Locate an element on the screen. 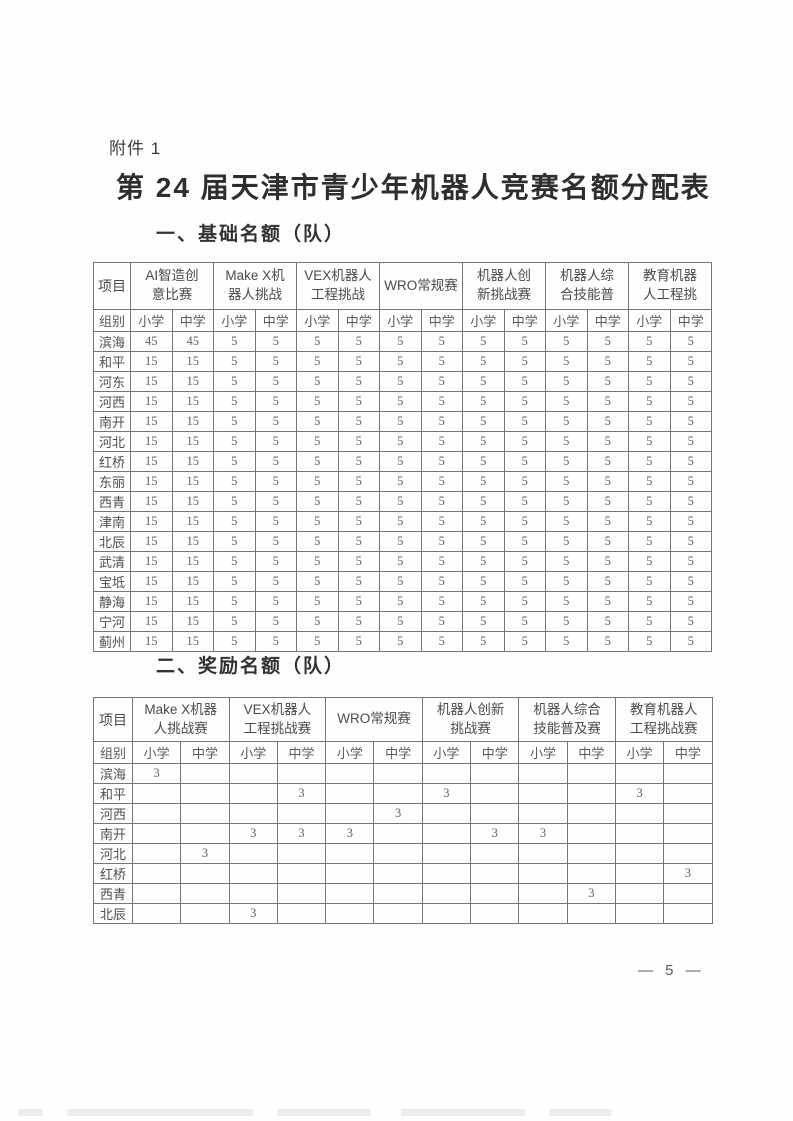 This screenshot has width=793, height=1121. district-label: 河北 is located at coordinates (112, 441).